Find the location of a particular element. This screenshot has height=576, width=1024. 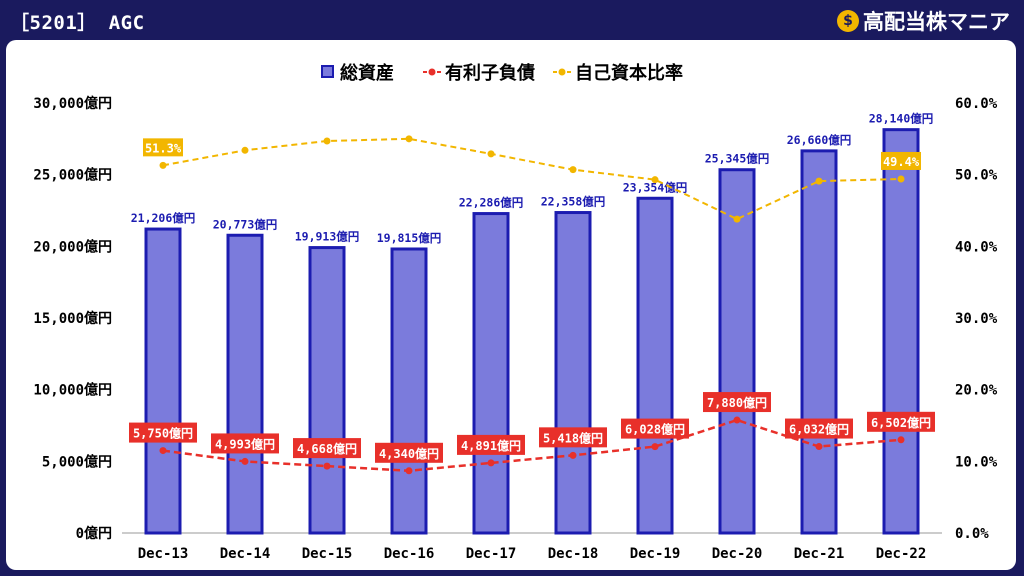

x-tick-label: Dec-17 is located at coordinates (491, 554).